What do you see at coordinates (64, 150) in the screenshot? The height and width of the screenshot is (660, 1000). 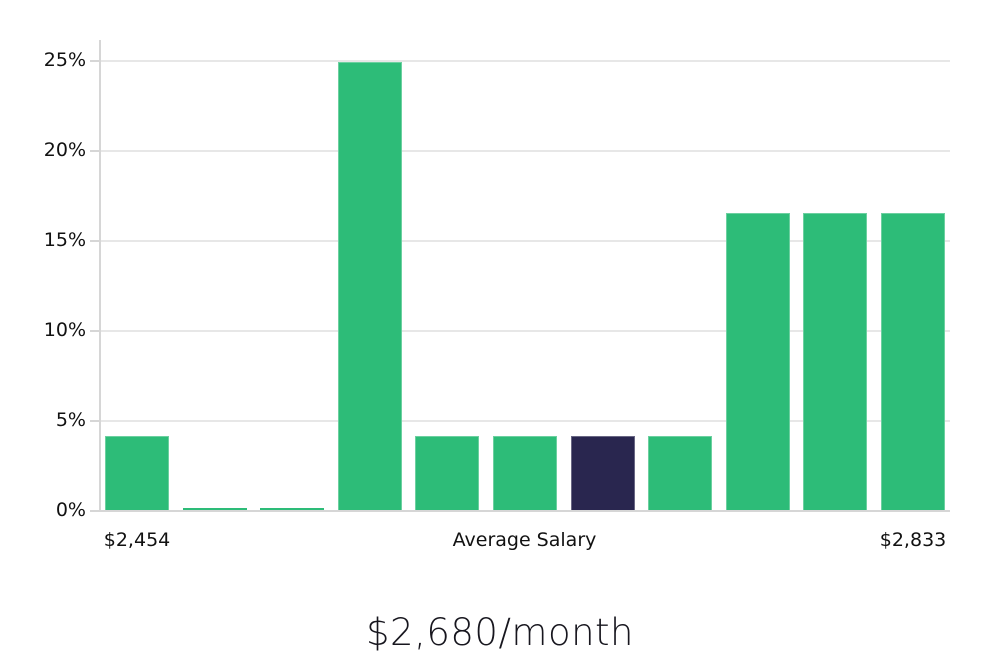 I see `y-tick-label: 20%` at bounding box center [64, 150].